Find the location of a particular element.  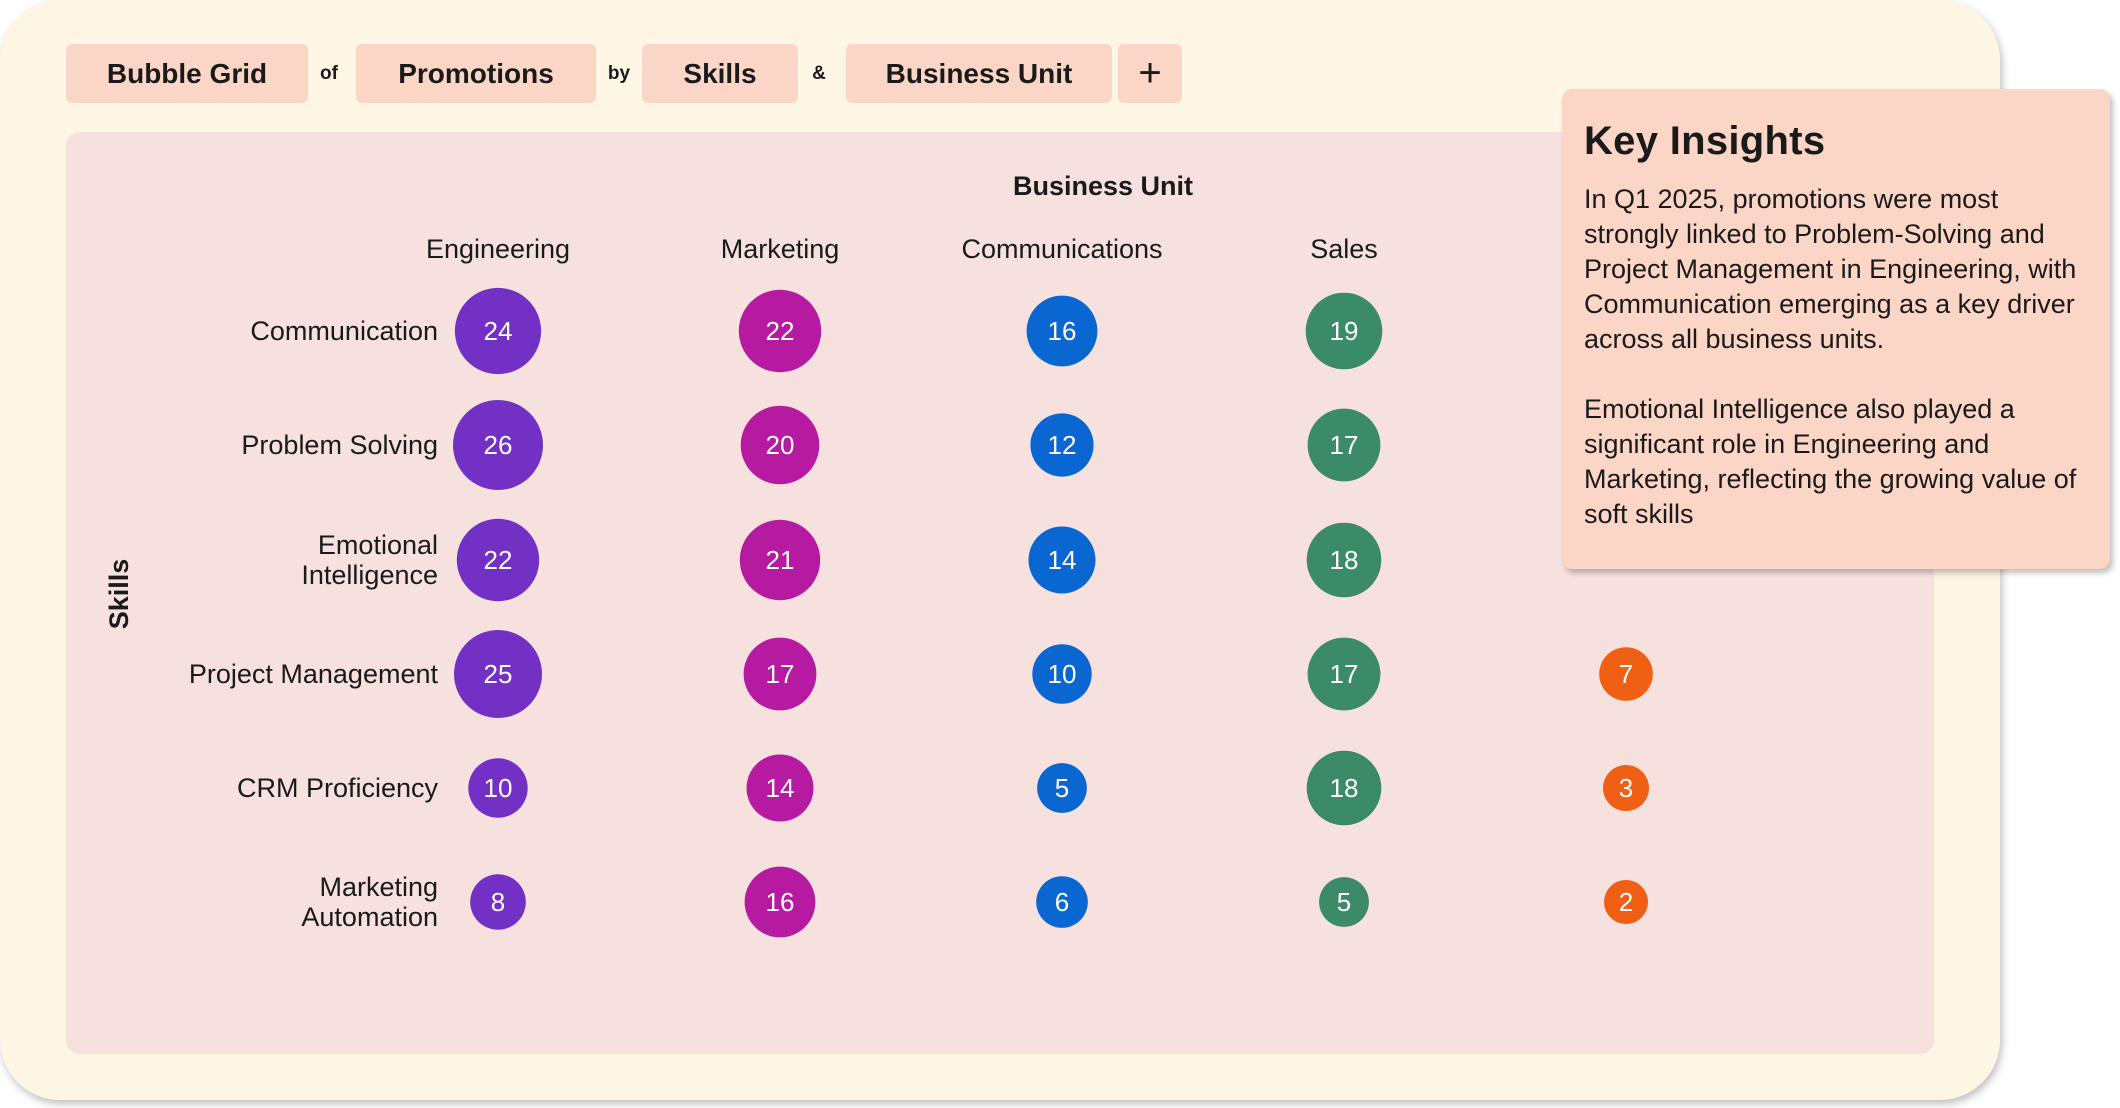

y-tick-label: Intelligence is located at coordinates (369, 575).